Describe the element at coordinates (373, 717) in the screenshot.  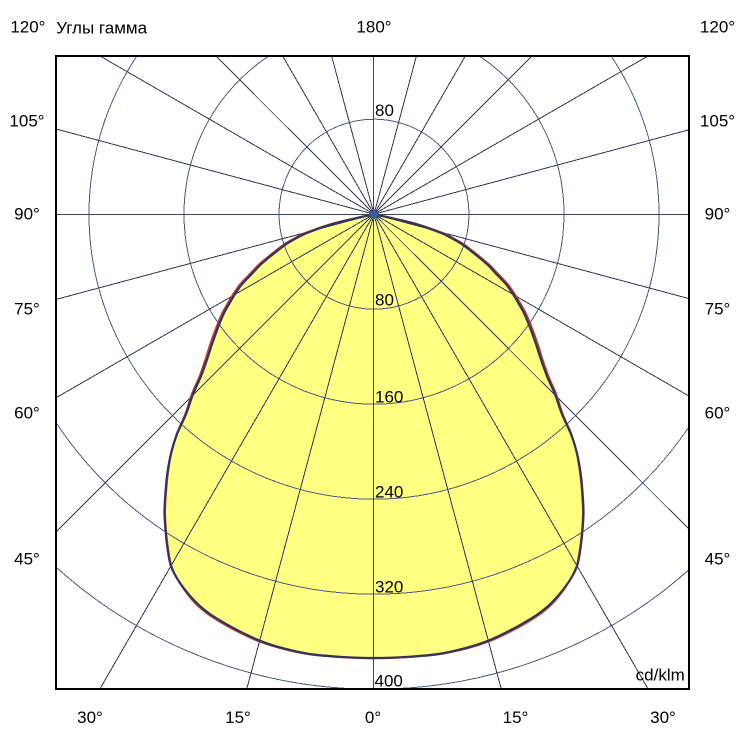
I see `svg-text: 0°` at that location.